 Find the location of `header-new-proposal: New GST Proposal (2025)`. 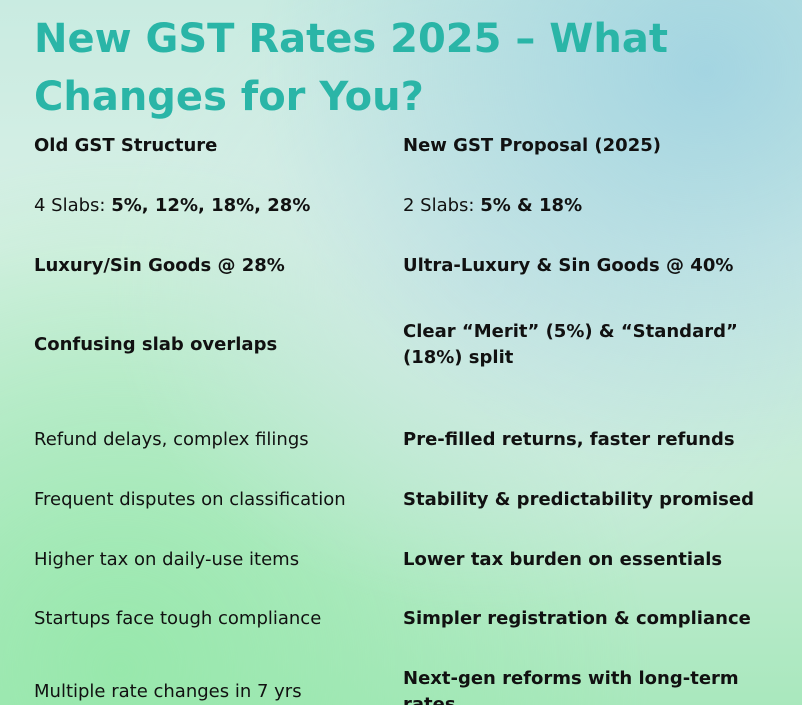

header-new-proposal: New GST Proposal (2025) is located at coordinates (532, 145).